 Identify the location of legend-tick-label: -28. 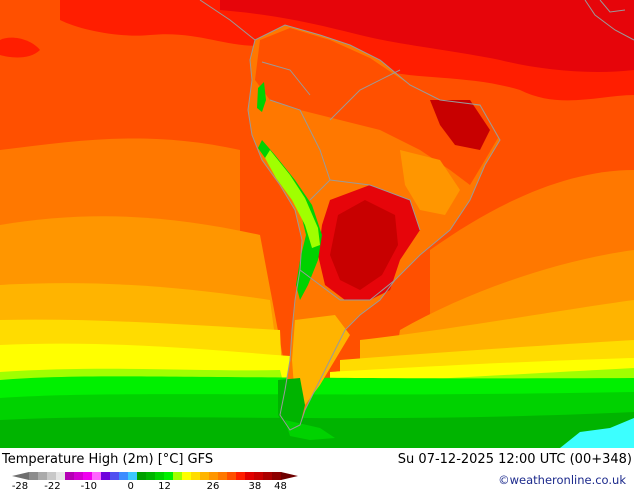
(20, 485).